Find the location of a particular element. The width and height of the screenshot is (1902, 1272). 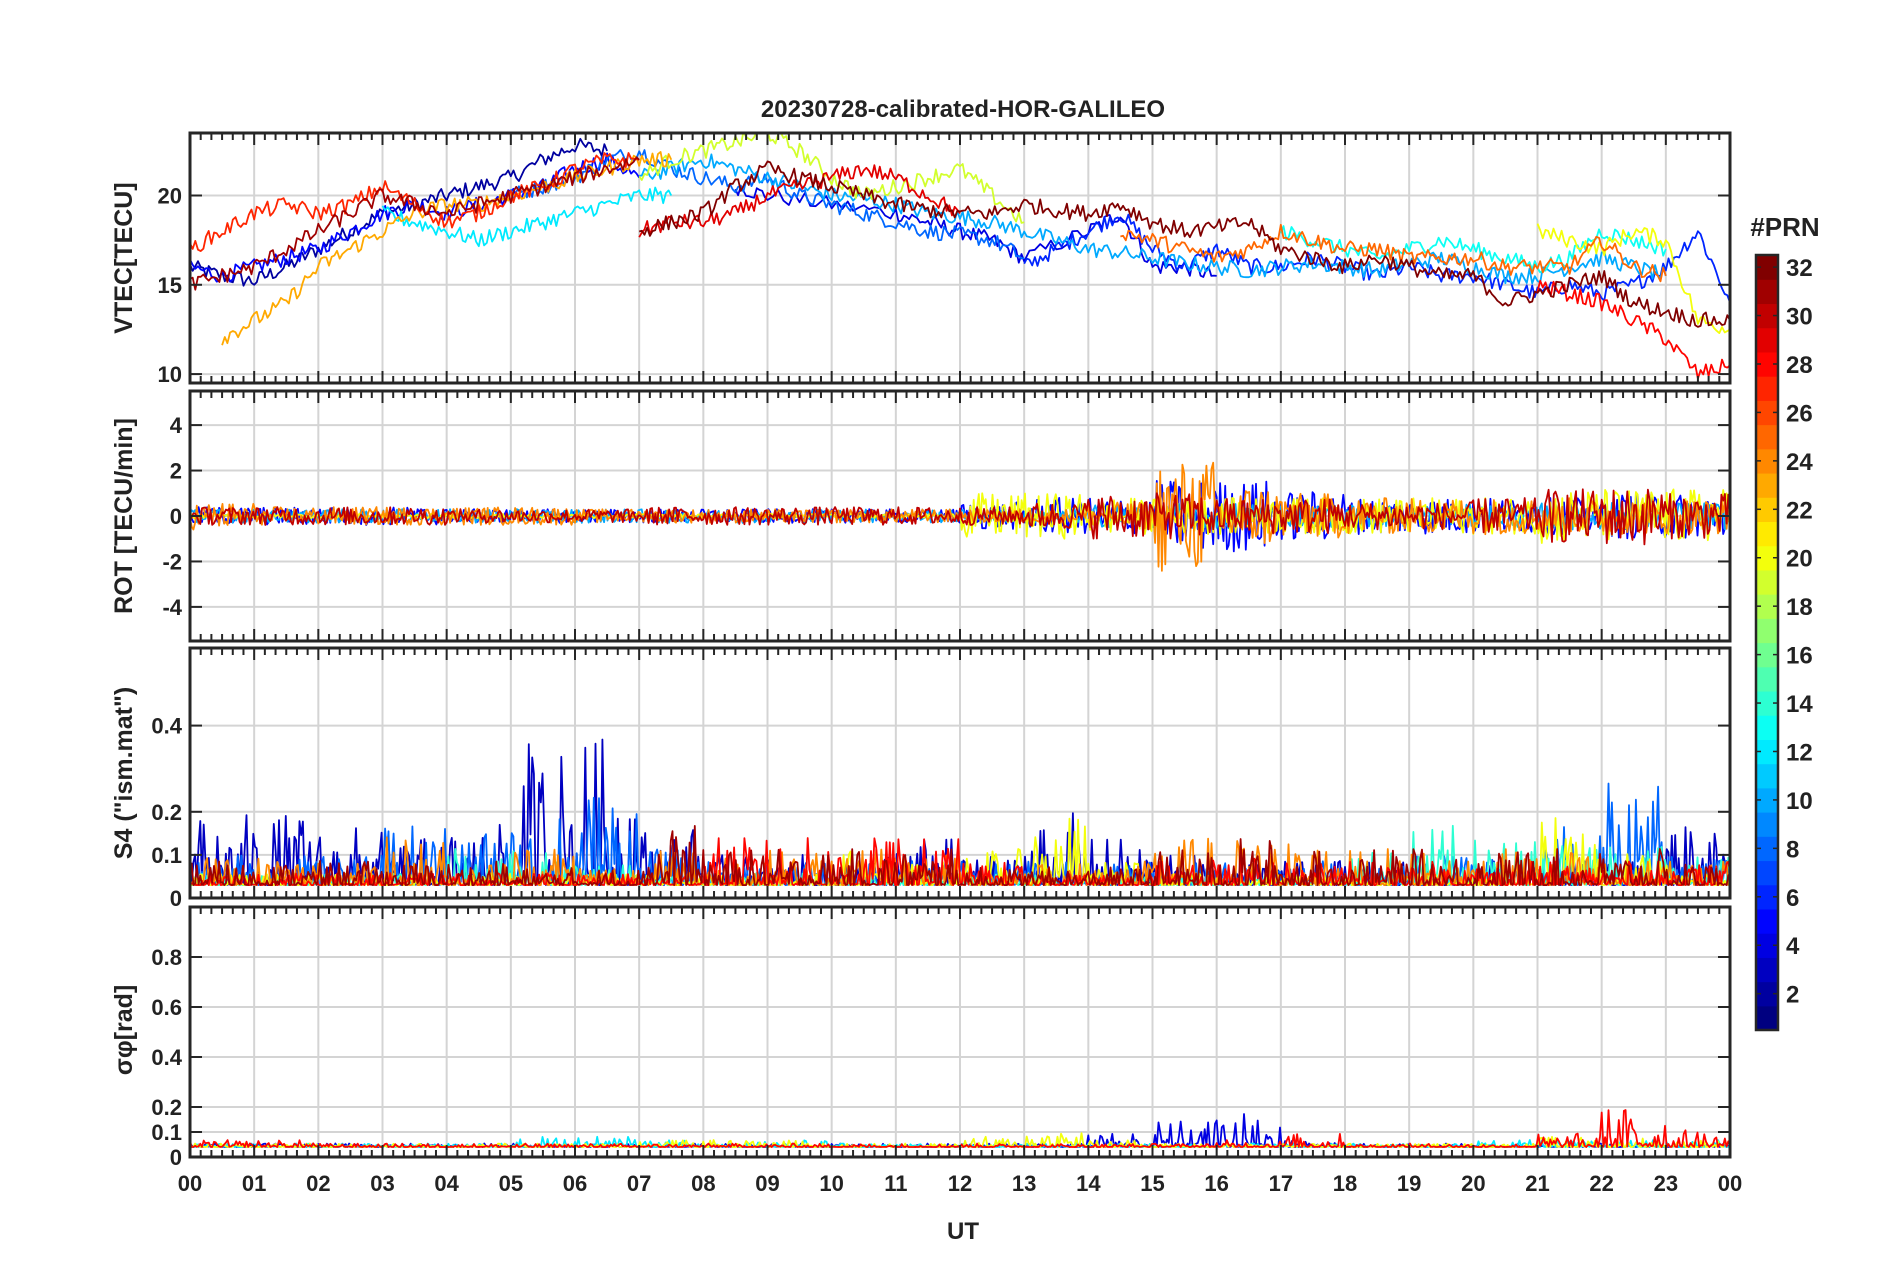

x-tick-label: 13 is located at coordinates (1024, 1183).